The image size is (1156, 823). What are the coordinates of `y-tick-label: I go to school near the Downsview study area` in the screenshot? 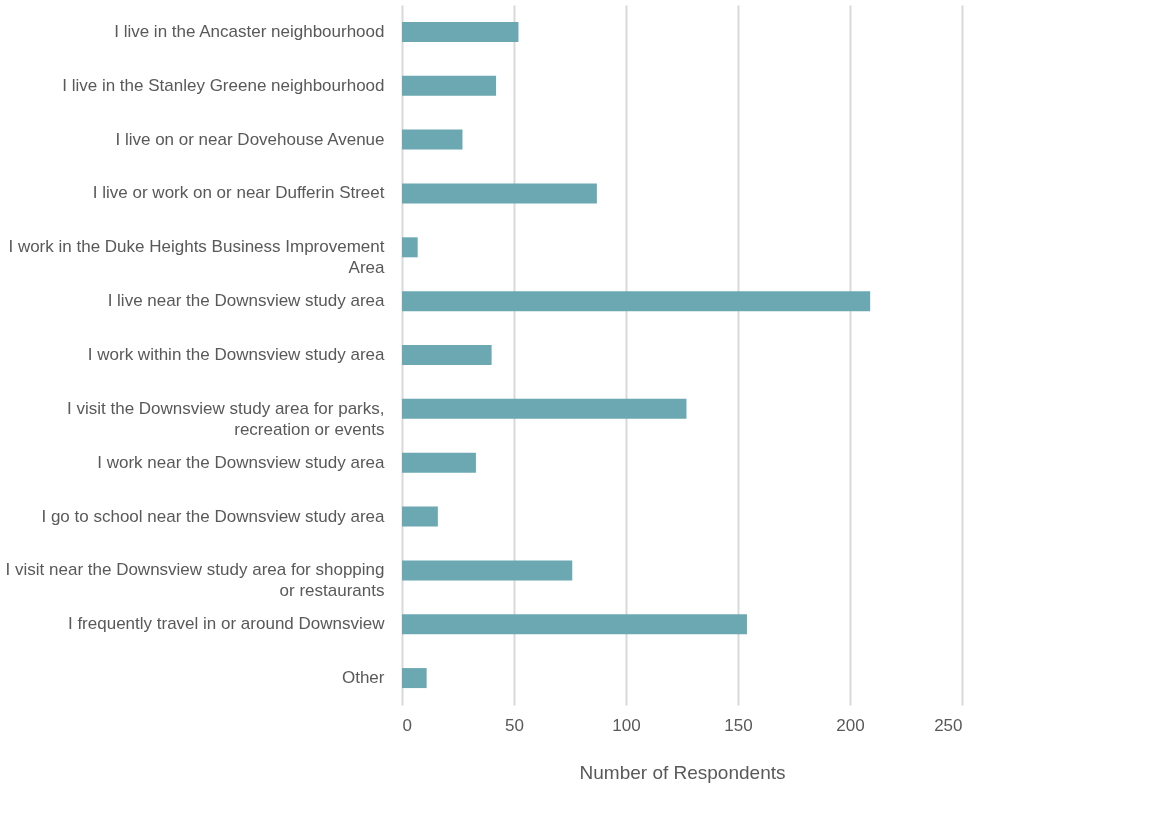 It's located at (213, 516).